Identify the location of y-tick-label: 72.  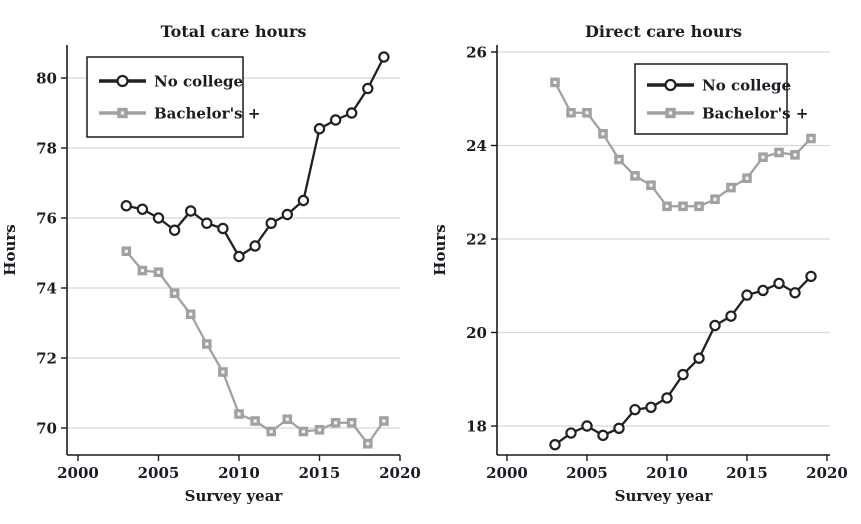
(46, 359).